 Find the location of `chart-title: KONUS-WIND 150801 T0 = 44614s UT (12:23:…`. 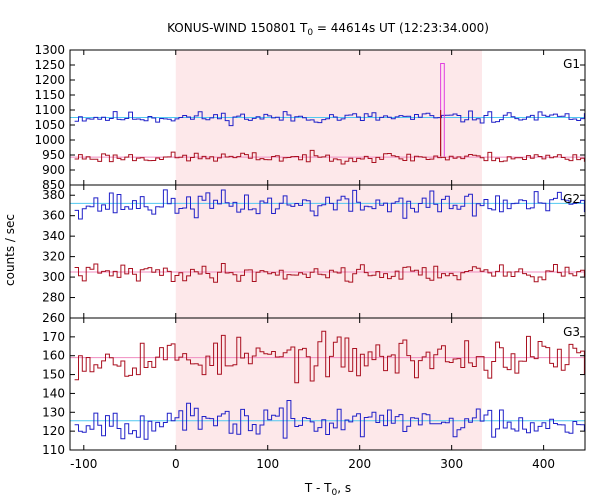

chart-title: KONUS-WIND 150801 T0 = 44614s UT (12:23:… is located at coordinates (328, 29).